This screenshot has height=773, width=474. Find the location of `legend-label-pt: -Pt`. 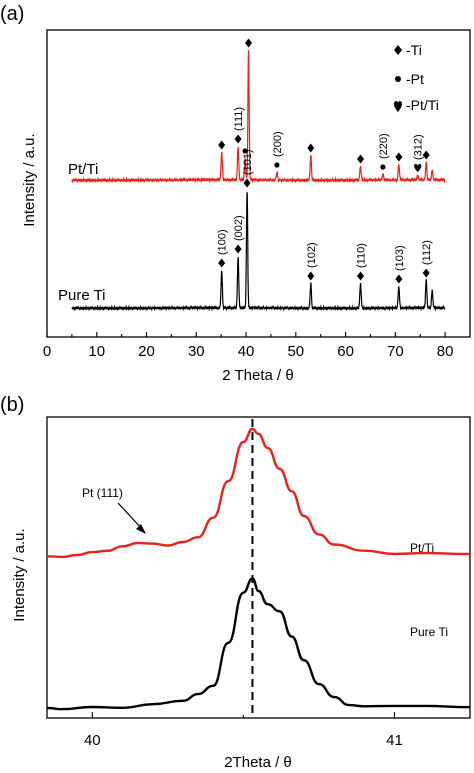

legend-label-pt: -Pt is located at coordinates (415, 79).